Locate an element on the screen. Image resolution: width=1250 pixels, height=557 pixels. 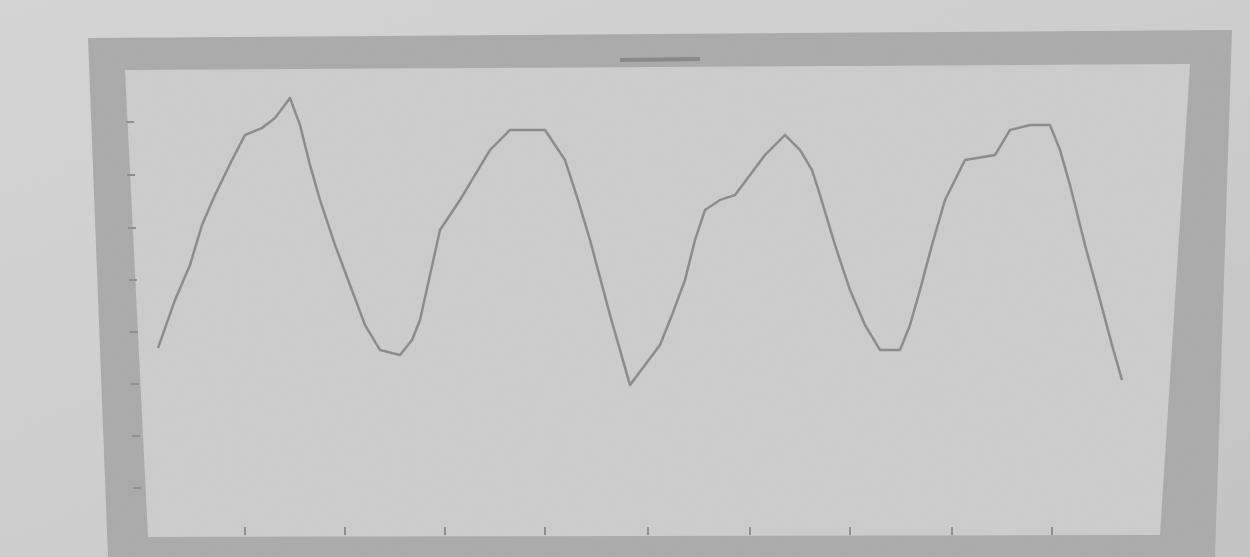
left-ticks is located at coordinates (133, 305).